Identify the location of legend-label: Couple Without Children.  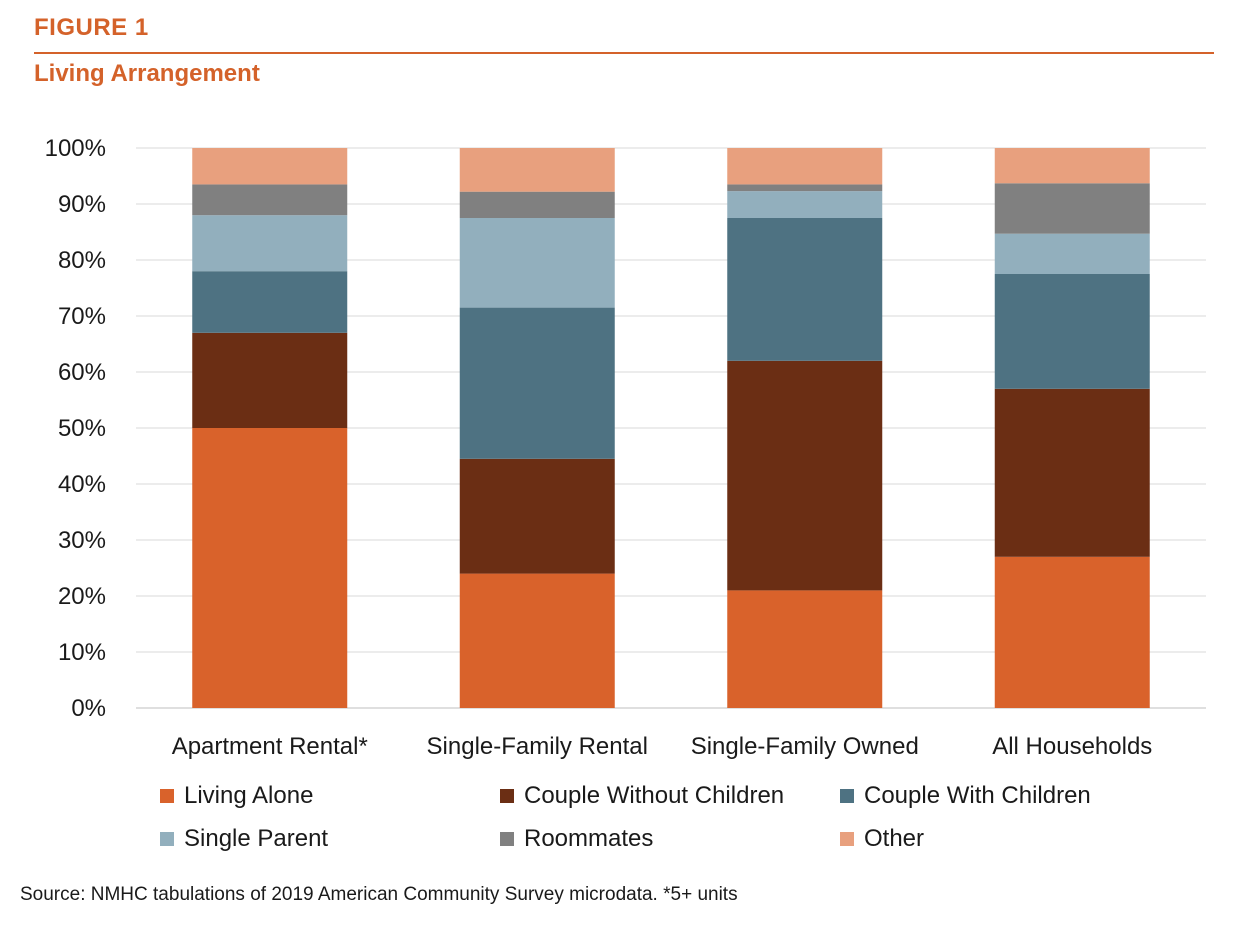
(654, 795).